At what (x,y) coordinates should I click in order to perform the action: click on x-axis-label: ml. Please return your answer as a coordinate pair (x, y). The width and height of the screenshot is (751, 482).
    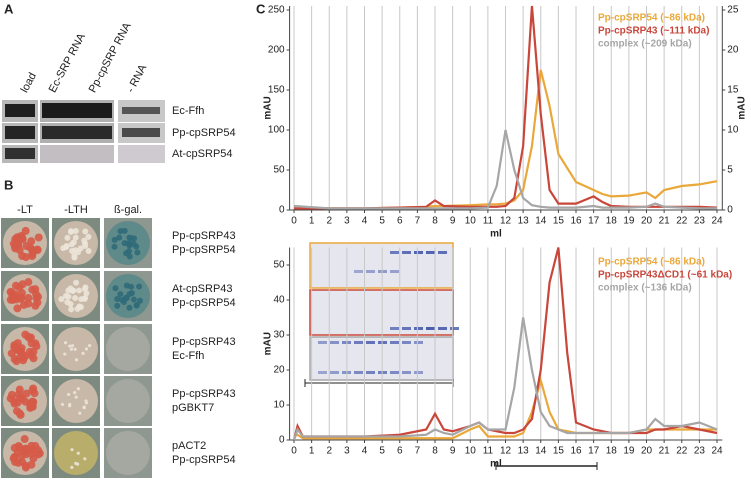
    Looking at the image, I should click on (496, 464).